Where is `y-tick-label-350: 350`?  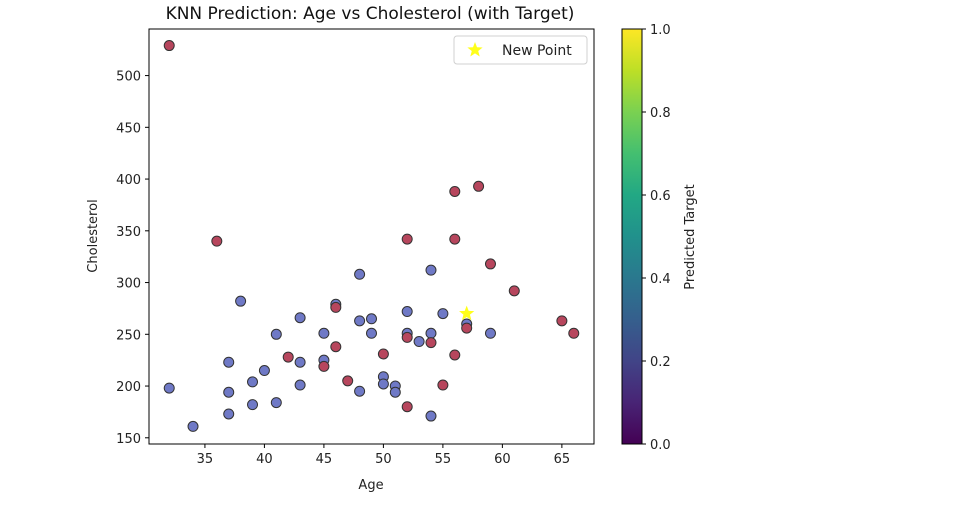
y-tick-label-350: 350 is located at coordinates (128, 232).